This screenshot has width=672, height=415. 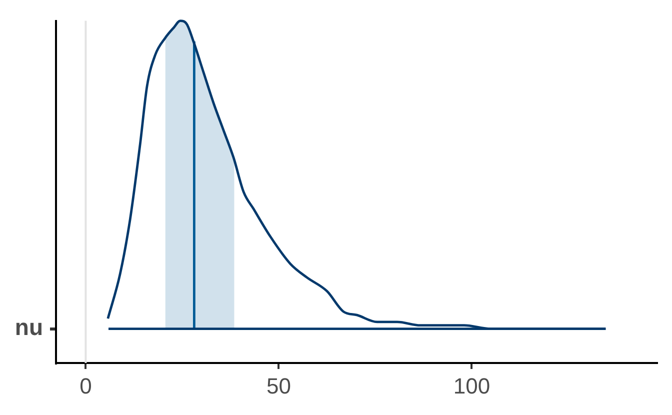 I want to click on text: nu, so click(x=28, y=327).